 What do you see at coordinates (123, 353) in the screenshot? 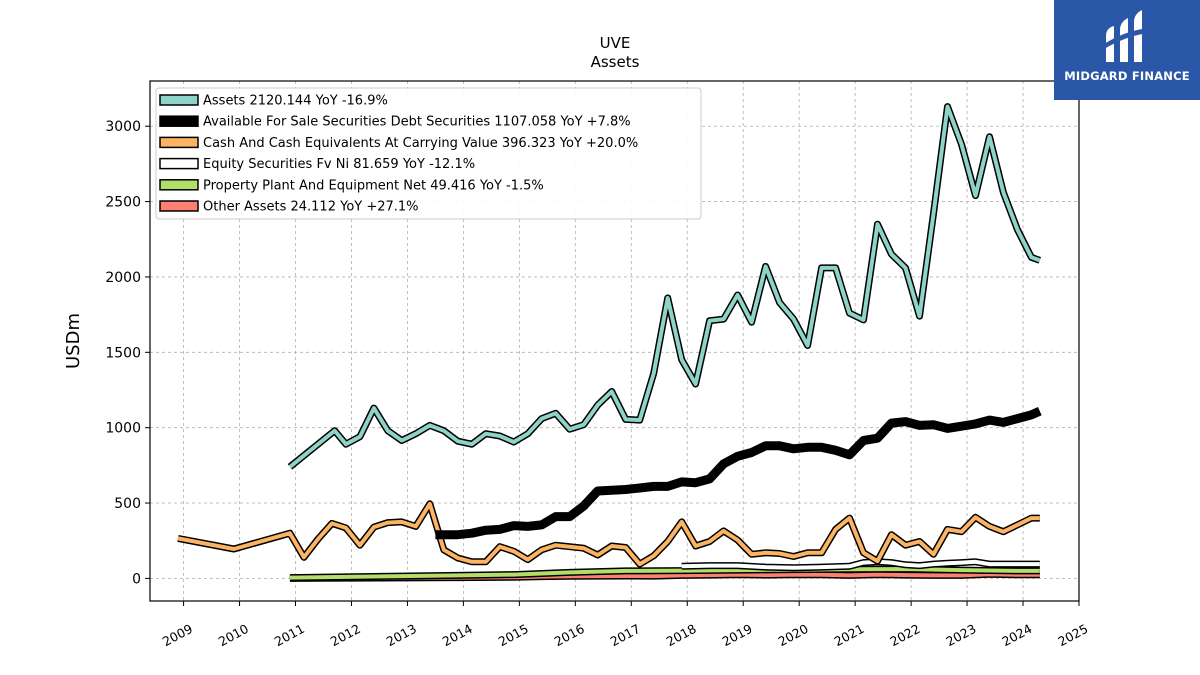
I see `y-tick-label: 1500` at bounding box center [123, 353].